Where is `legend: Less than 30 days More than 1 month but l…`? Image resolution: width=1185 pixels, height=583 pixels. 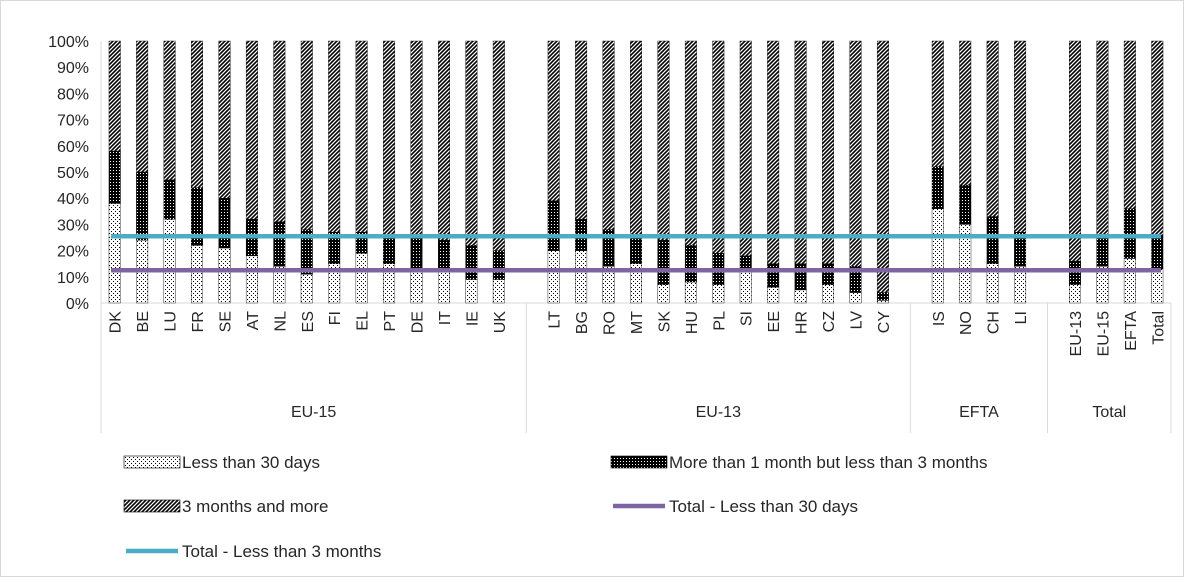 legend: Less than 30 days More than 1 month but l… is located at coordinates (555, 507).